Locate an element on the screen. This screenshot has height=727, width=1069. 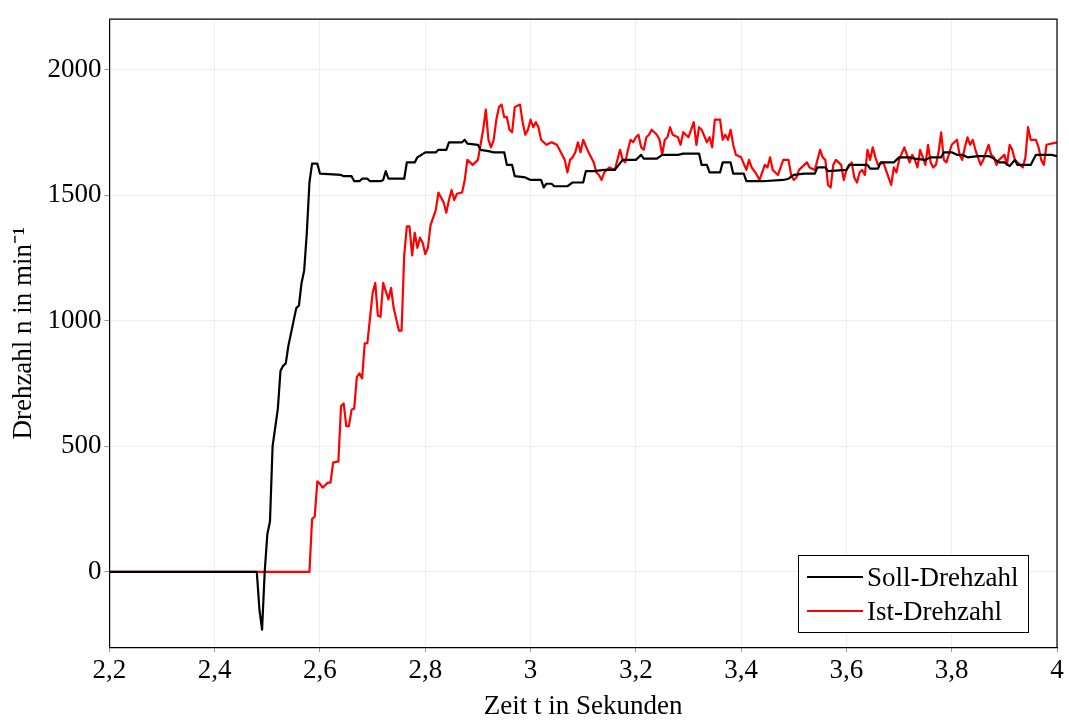
x-tick-label: 2,2 is located at coordinates (109, 669).